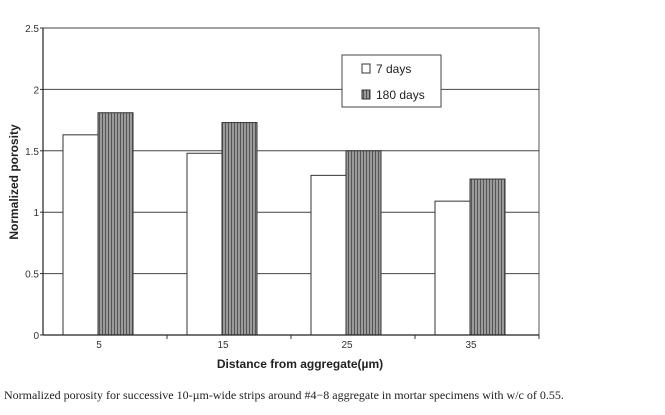 The image size is (665, 415). Describe the element at coordinates (32, 275) in the screenshot. I see `y-tick-label: 0.5` at that location.